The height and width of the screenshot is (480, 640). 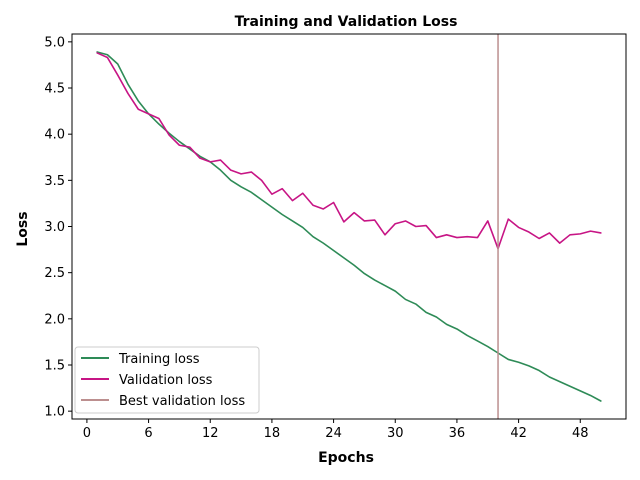 What do you see at coordinates (54, 227) in the screenshot?
I see `y-tick-label: 3.0` at bounding box center [54, 227].